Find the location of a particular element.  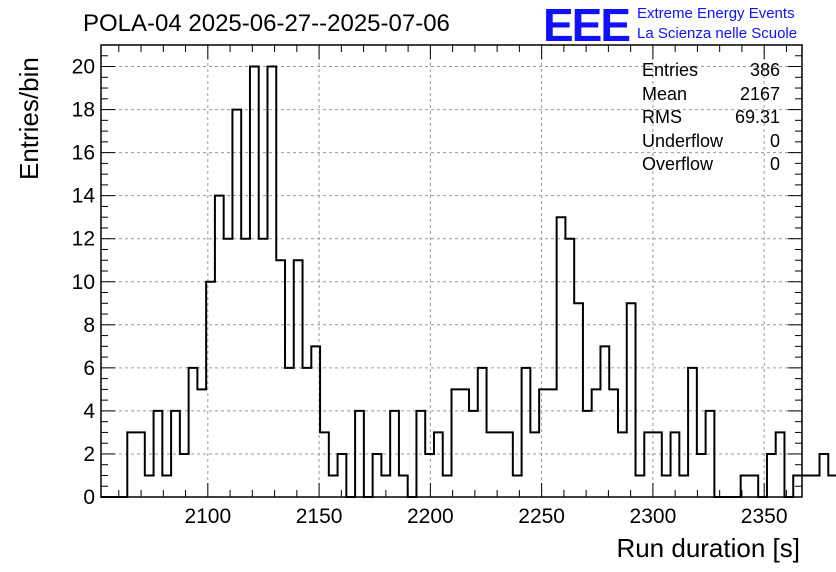

x-tick-label: 2350 is located at coordinates (764, 516).